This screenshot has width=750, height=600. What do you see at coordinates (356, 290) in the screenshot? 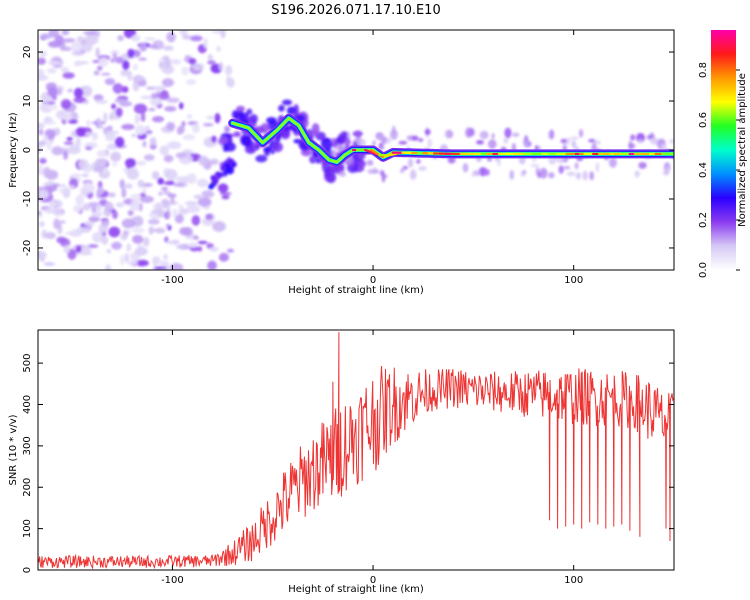
I see `spectrogram-xlabel: Height of straight line (km)` at bounding box center [356, 290].